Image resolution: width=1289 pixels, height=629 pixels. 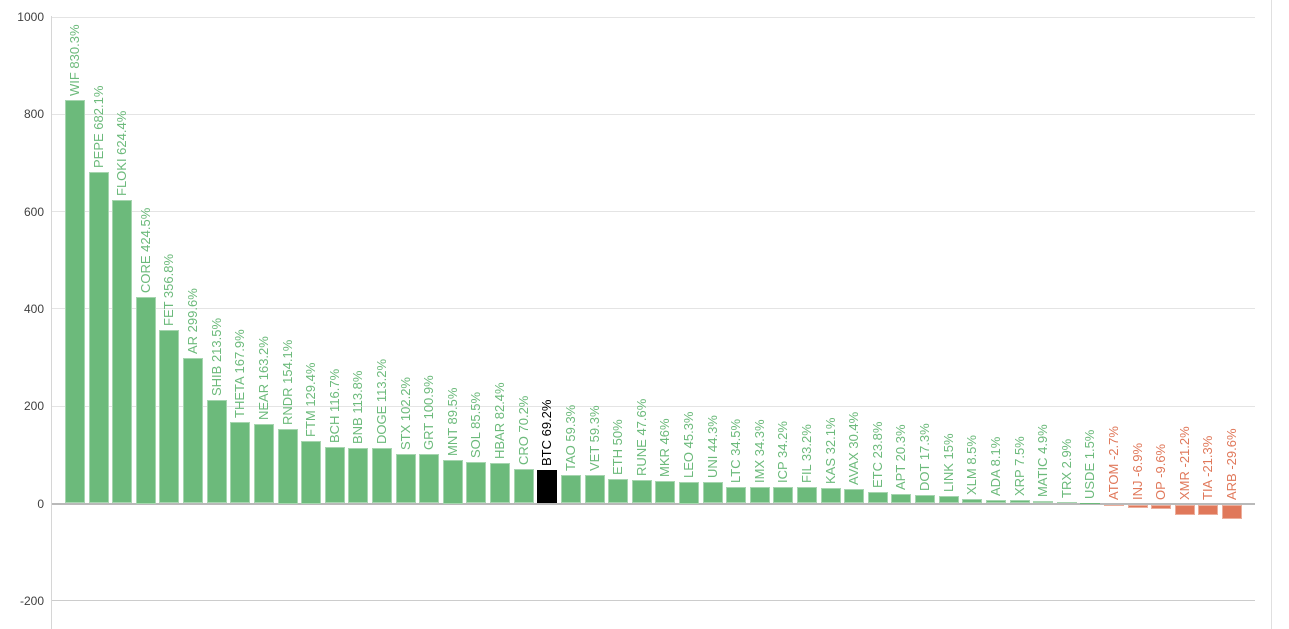 I want to click on bar-dot, so click(x=925, y=499).